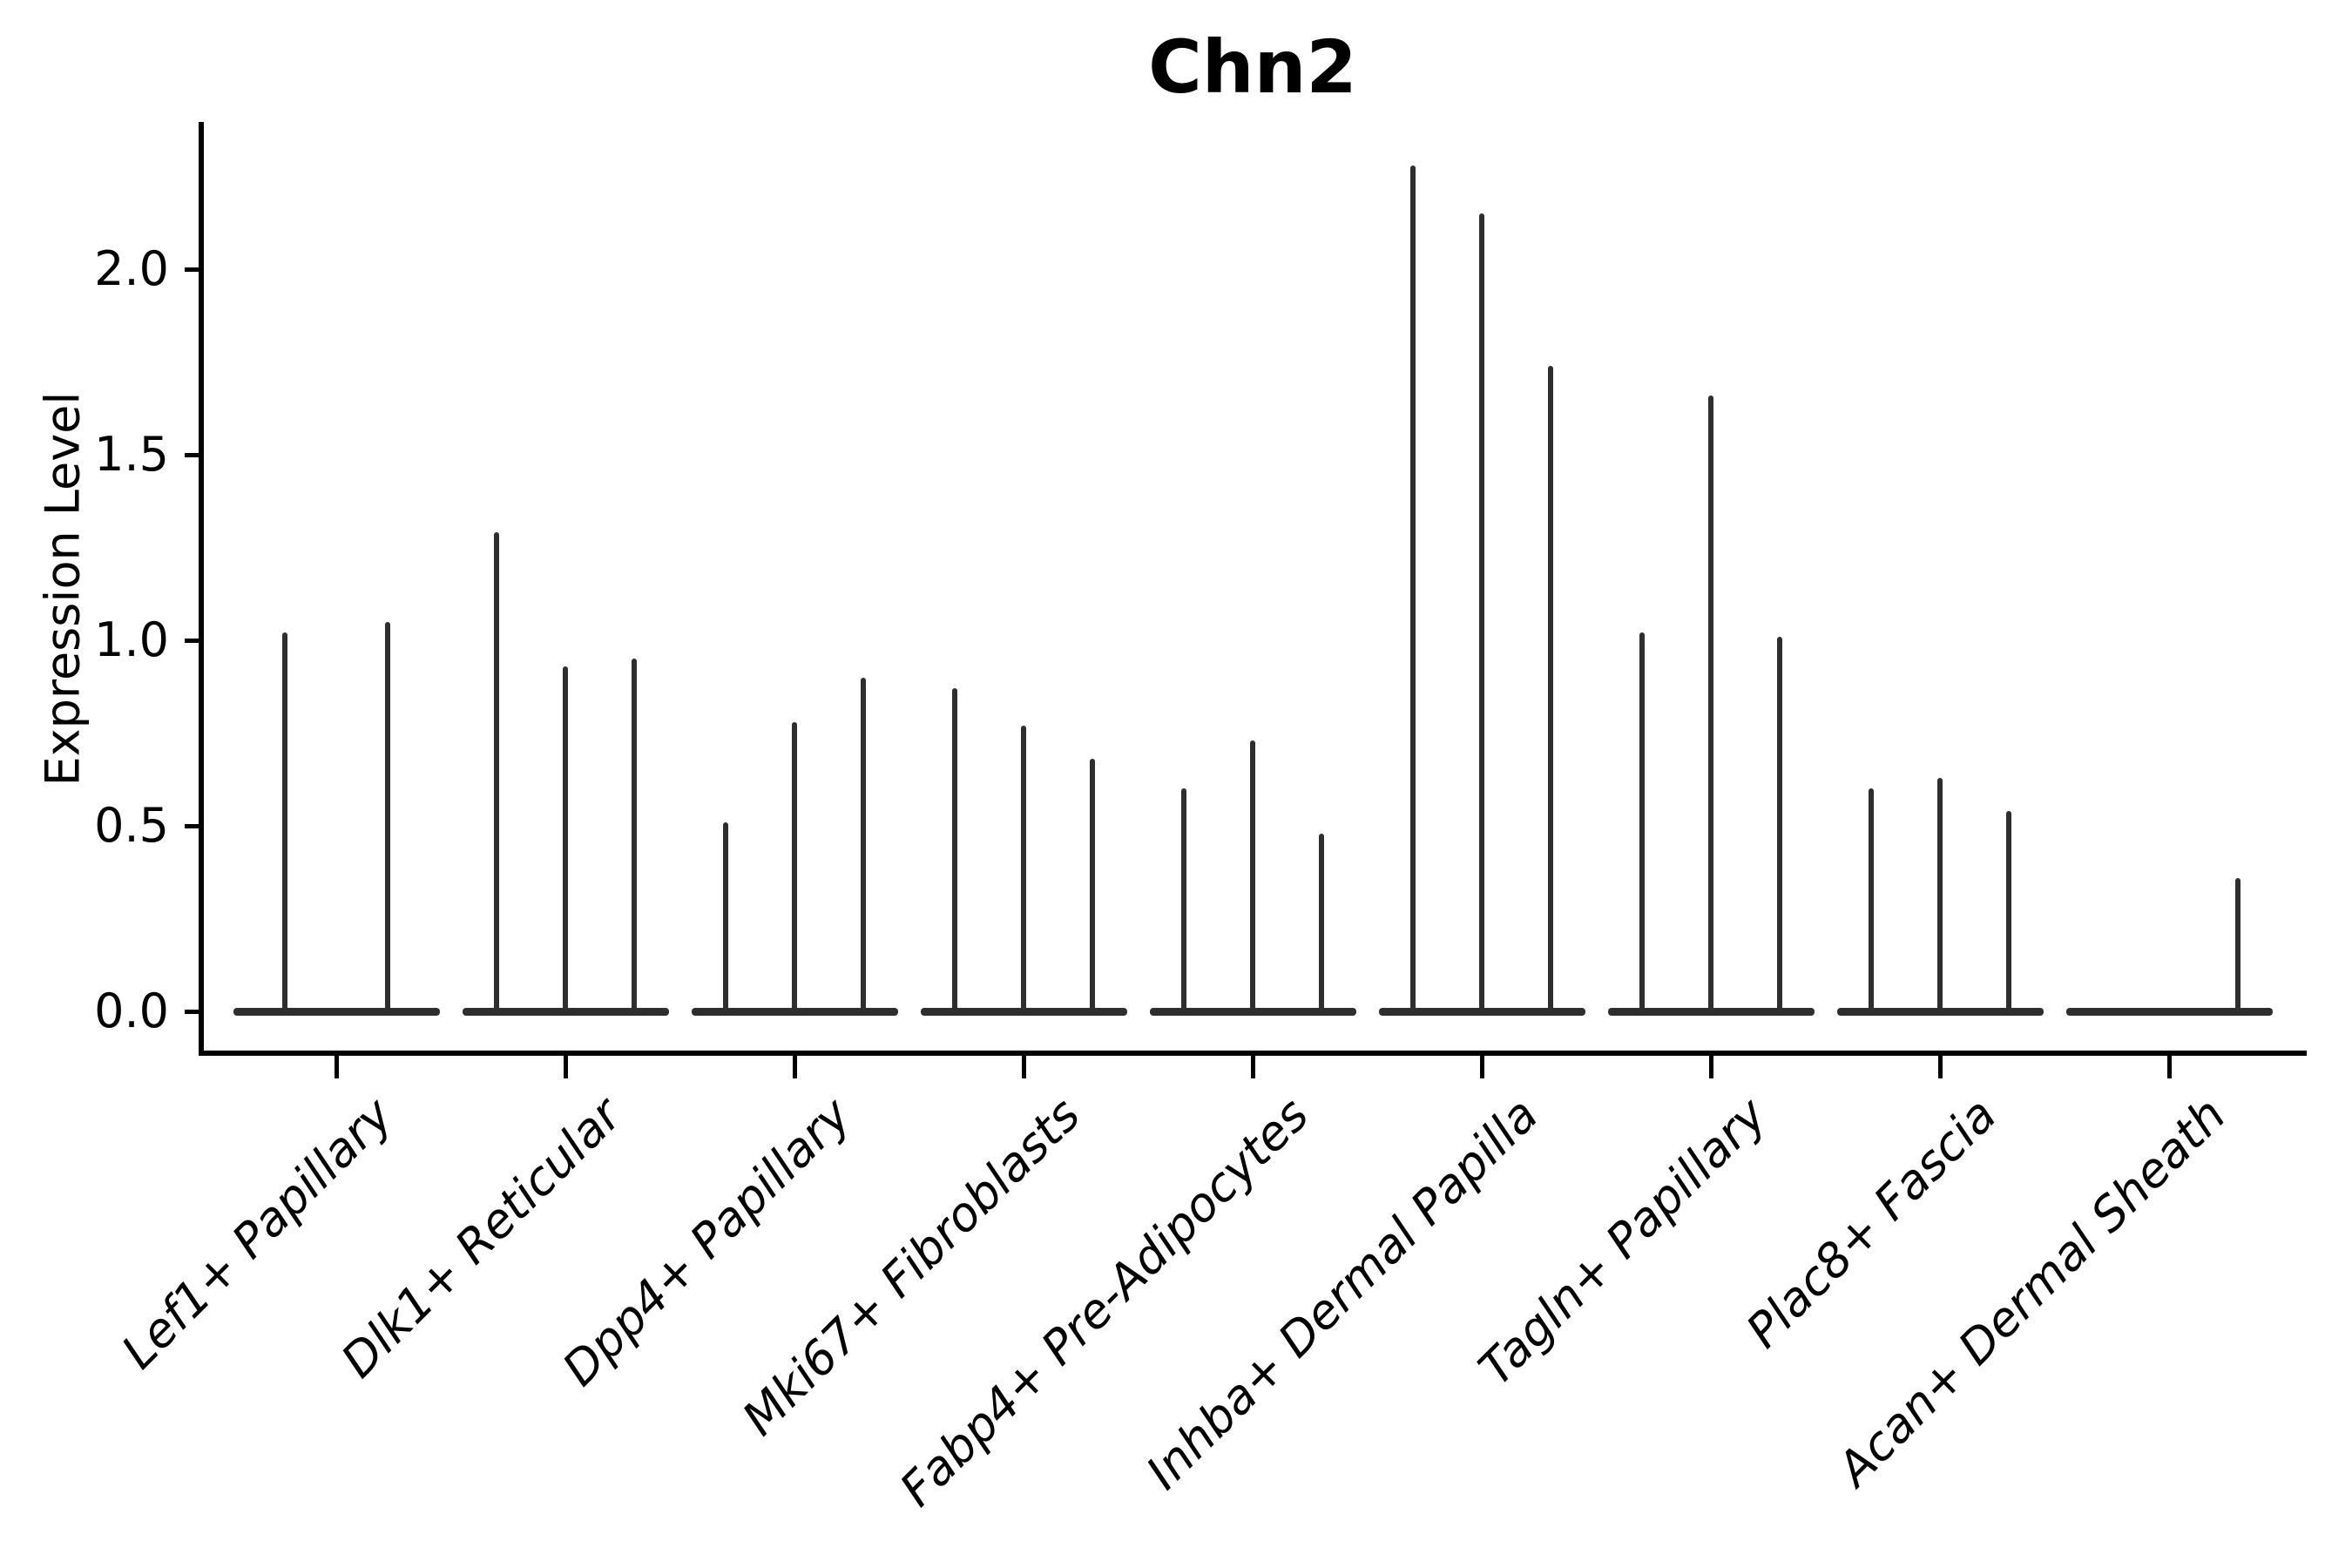 Image resolution: width=2352 pixels, height=1568 pixels. What do you see at coordinates (1252, 67) in the screenshot?
I see `chart-title: Chn2` at bounding box center [1252, 67].